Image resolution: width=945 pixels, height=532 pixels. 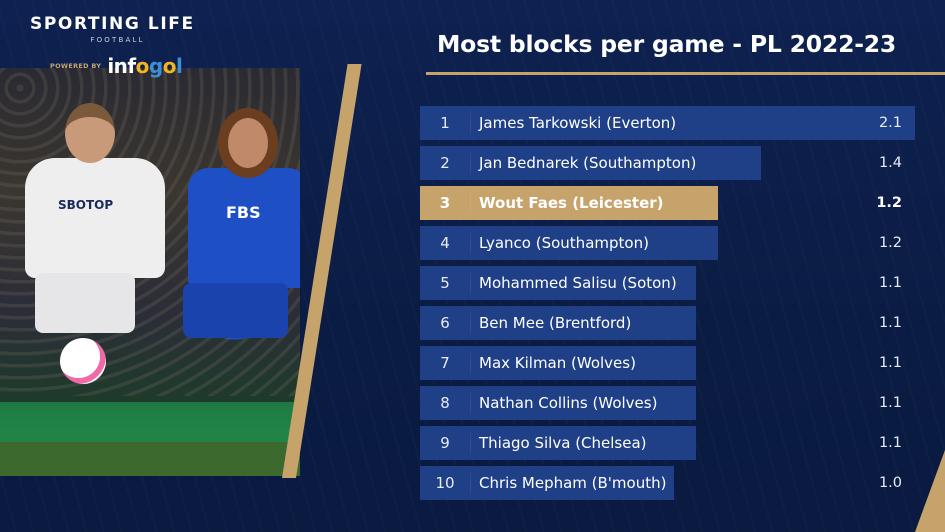 What do you see at coordinates (445, 243) in the screenshot?
I see `rank-label: 4` at bounding box center [445, 243].